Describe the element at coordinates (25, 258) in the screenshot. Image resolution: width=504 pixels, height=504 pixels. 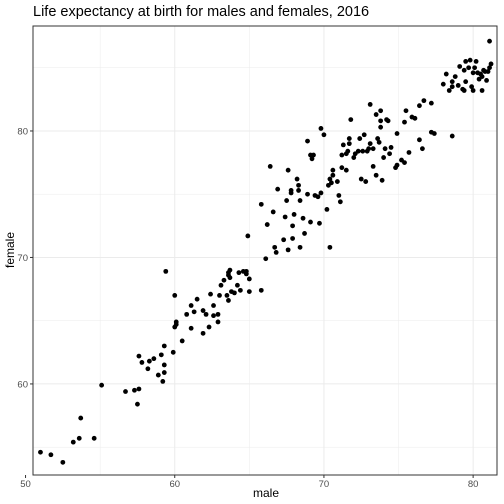
I see `y-axis-ticks: 60 70 80` at that location.